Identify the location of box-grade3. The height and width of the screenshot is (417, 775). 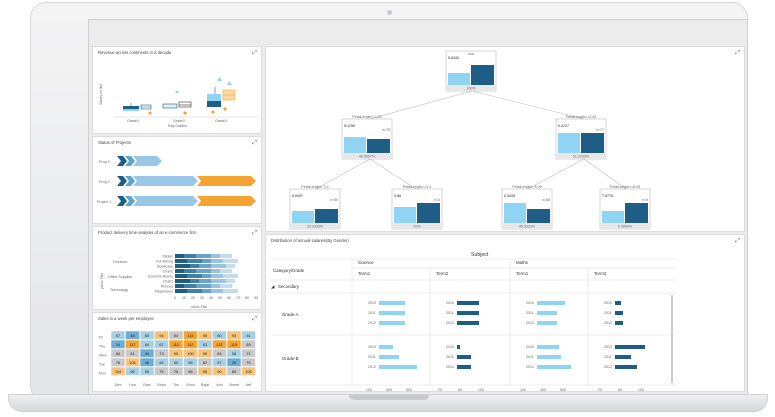
(221, 95).